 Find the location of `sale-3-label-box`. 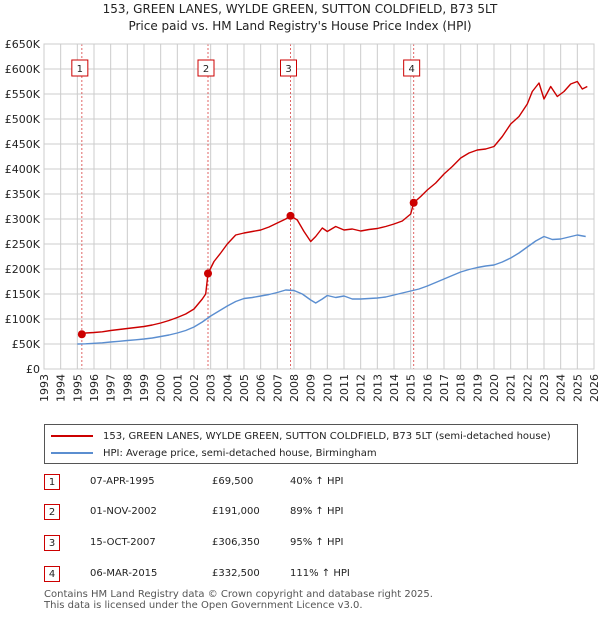

sale-3-label-box is located at coordinates (288, 68).